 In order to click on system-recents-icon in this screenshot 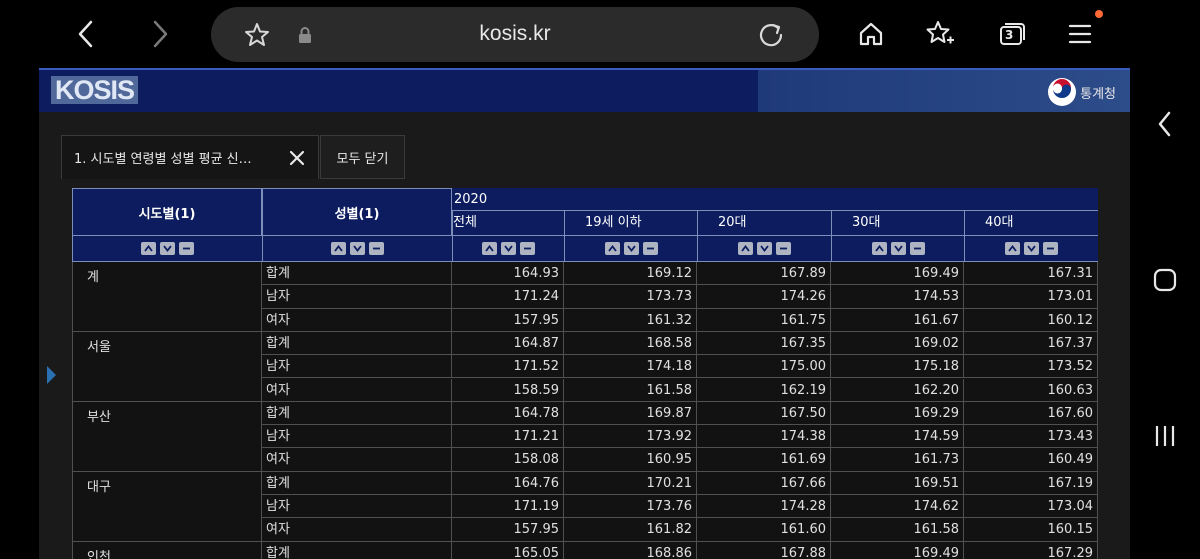, I will do `click(1165, 436)`.